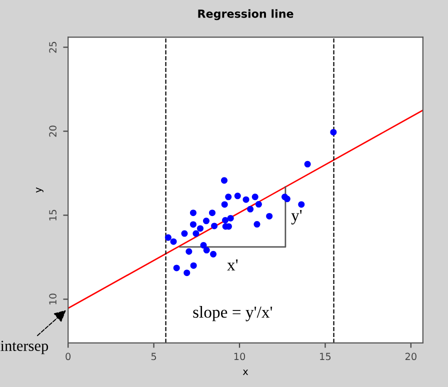 The width and height of the screenshot is (448, 387). What do you see at coordinates (232, 265) in the screenshot?
I see `annotation: x'` at bounding box center [232, 265].